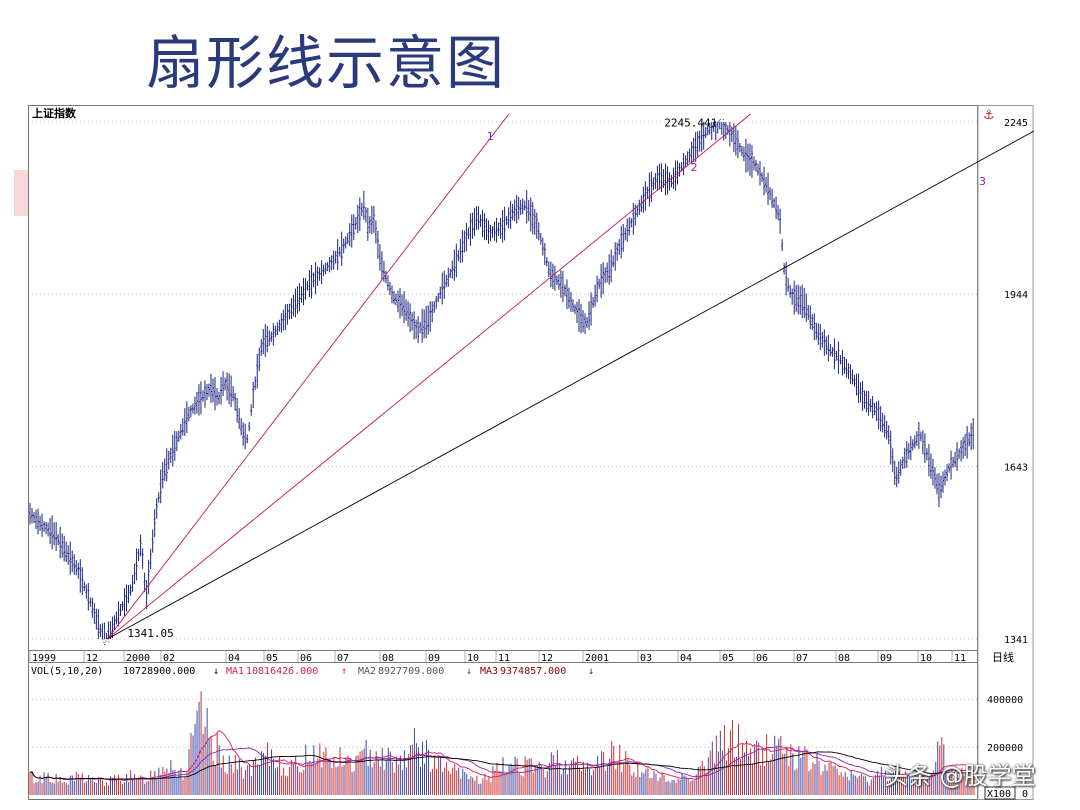 Image resolution: width=1080 pixels, height=810 pixels. What do you see at coordinates (1005, 700) in the screenshot?
I see `vol-tick-label: 400000` at bounding box center [1005, 700].